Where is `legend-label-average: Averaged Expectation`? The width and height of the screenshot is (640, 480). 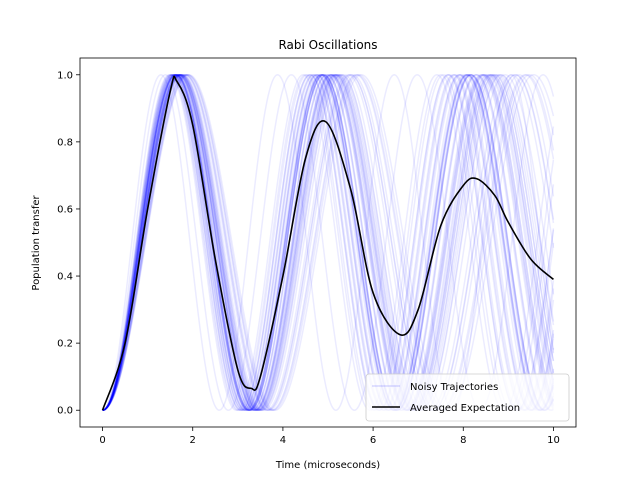 legend-label-average: Averaged Expectation is located at coordinates (465, 408).